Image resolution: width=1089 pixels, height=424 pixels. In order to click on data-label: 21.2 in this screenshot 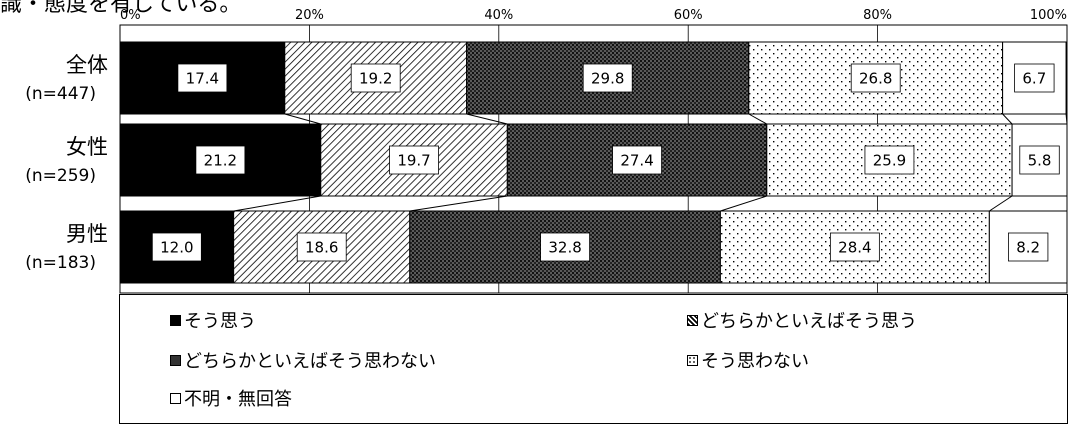, I will do `click(220, 161)`.